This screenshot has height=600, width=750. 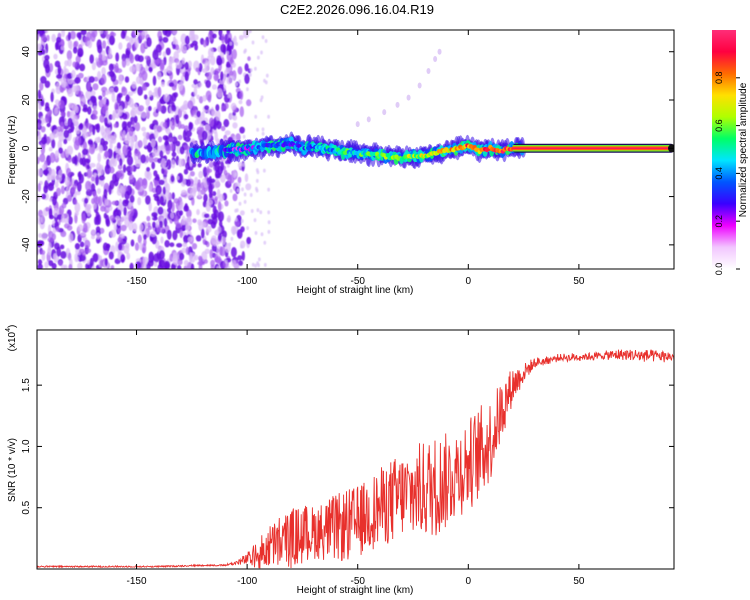 I want to click on x-tick-label: 0, so click(x=469, y=281).